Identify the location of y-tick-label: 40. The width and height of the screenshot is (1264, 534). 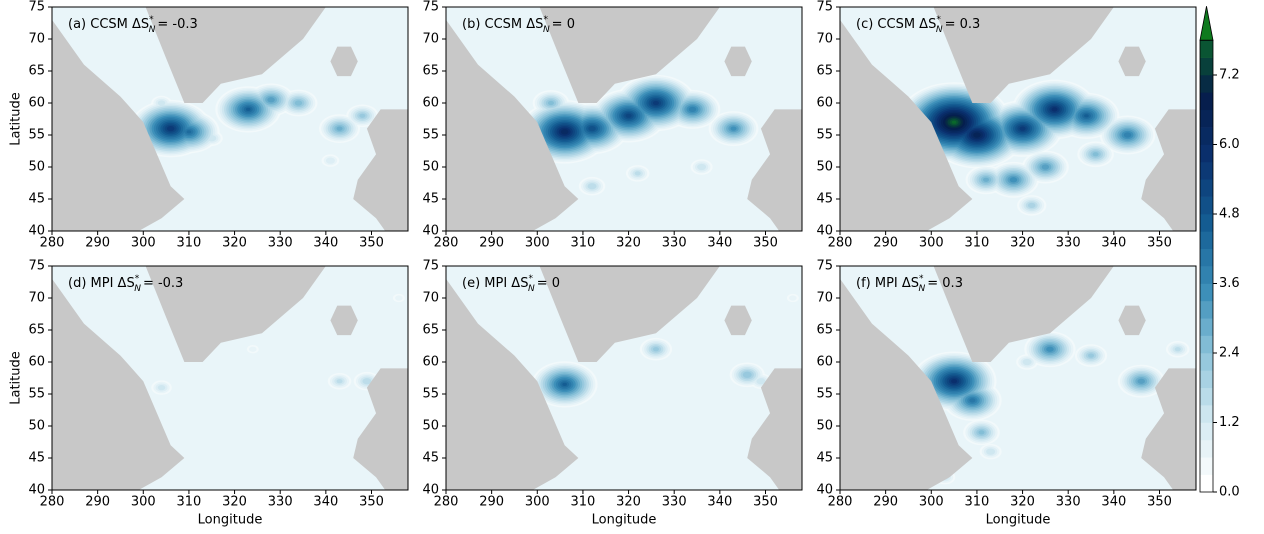
(36, 490).